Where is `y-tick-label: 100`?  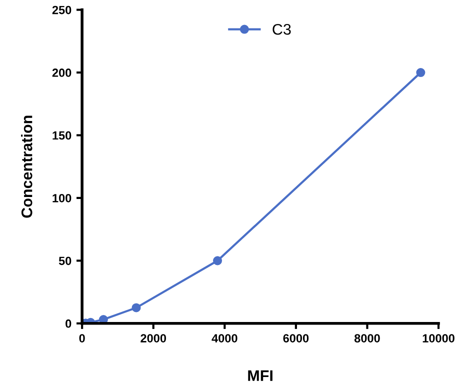
y-tick-label: 100 is located at coordinates (62, 198).